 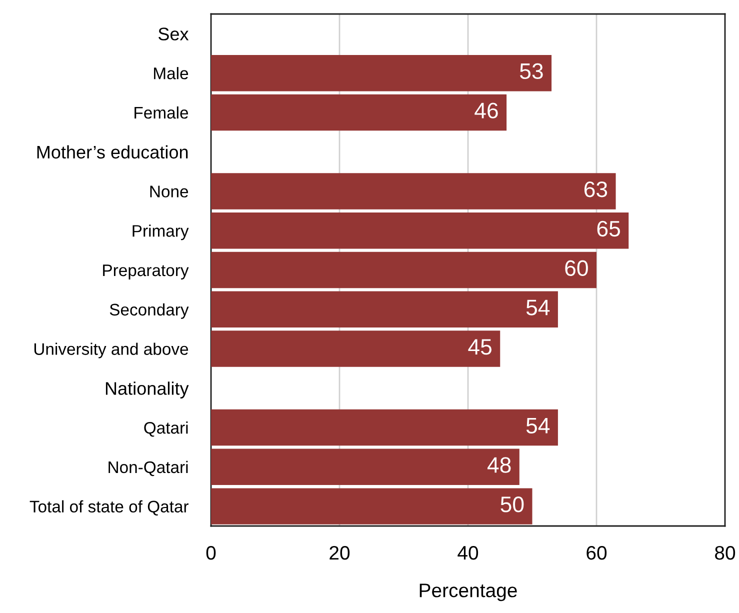 What do you see at coordinates (111, 350) in the screenshot?
I see `y-tick-label: University and above` at bounding box center [111, 350].